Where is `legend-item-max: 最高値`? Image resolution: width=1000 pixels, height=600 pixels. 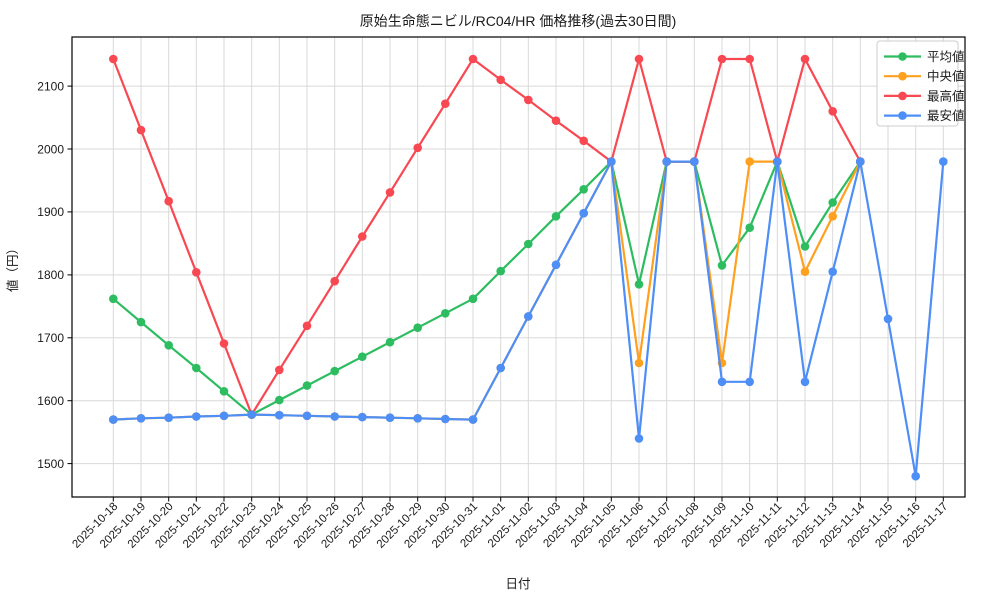
legend-item-max: 最高値 is located at coordinates (924, 95).